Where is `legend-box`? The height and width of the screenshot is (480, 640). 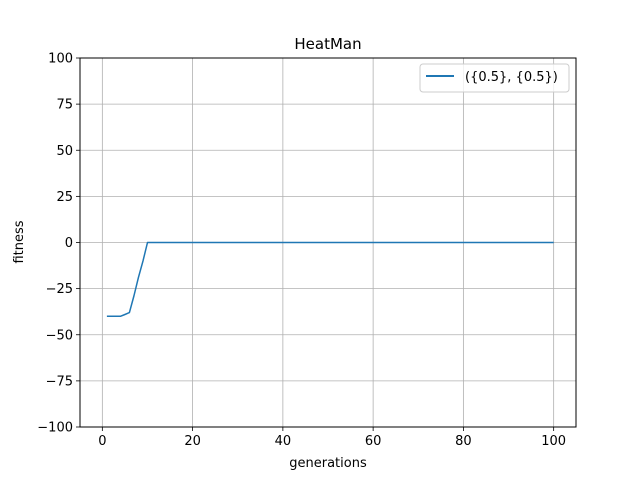 legend-box is located at coordinates (494, 78).